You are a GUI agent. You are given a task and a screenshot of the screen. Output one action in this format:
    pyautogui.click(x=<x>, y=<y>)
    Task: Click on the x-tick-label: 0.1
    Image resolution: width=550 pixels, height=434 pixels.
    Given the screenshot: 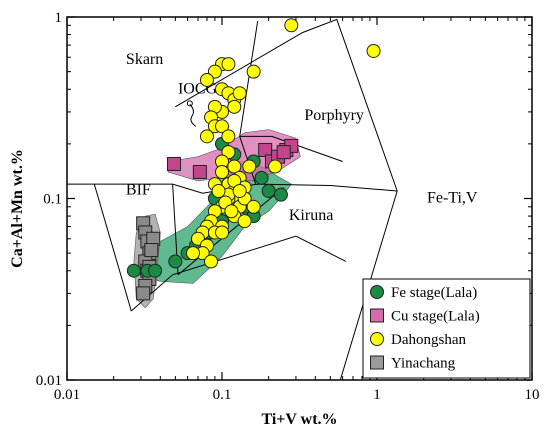 What is the action you would take?
    pyautogui.click(x=222, y=395)
    